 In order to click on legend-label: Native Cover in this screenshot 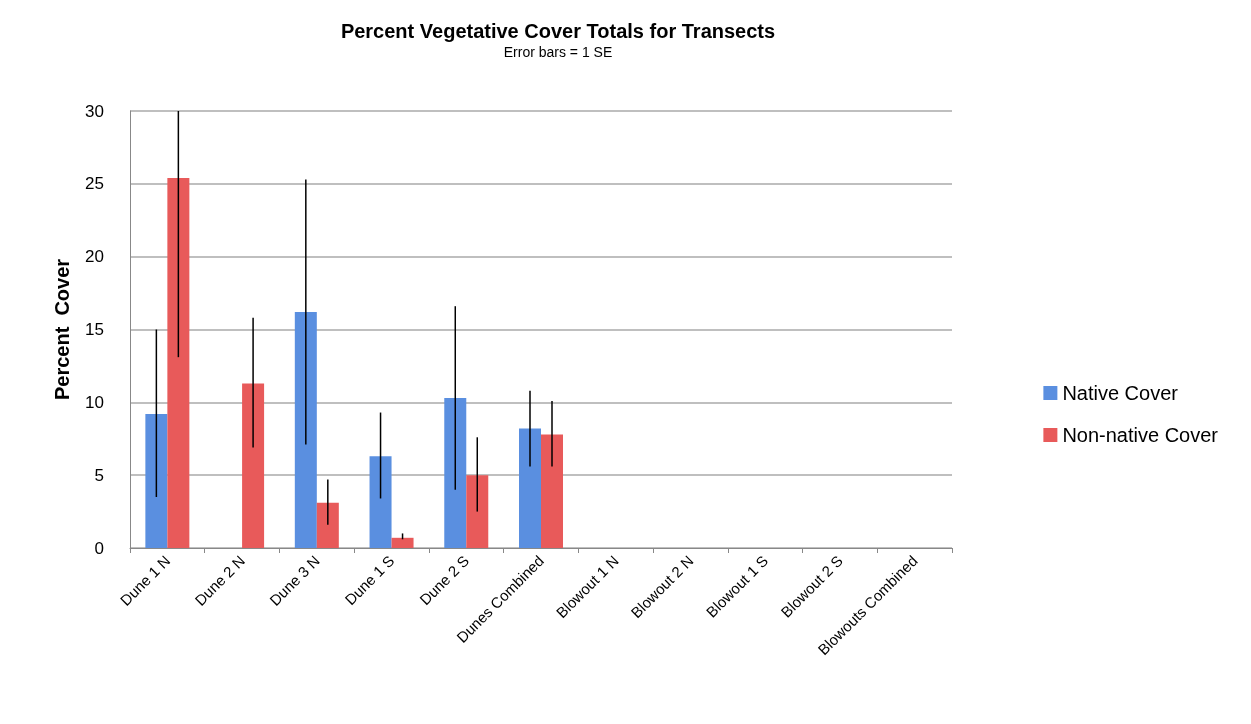, I will do `click(1120, 393)`.